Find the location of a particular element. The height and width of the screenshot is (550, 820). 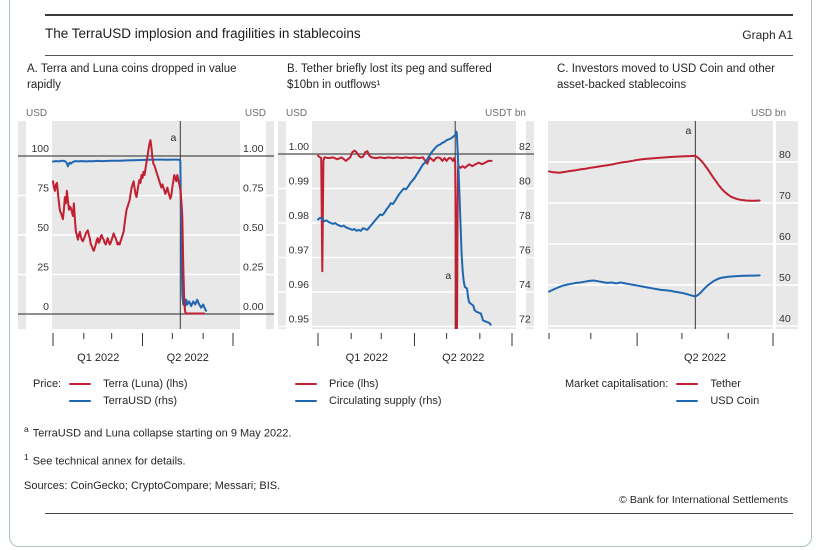

legend-tether-label: Tether is located at coordinates (725, 384).